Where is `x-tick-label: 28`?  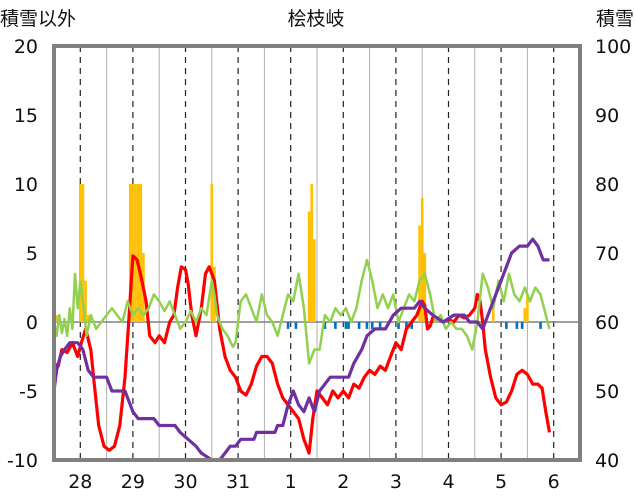
x-tick-label: 28 is located at coordinates (80, 482).